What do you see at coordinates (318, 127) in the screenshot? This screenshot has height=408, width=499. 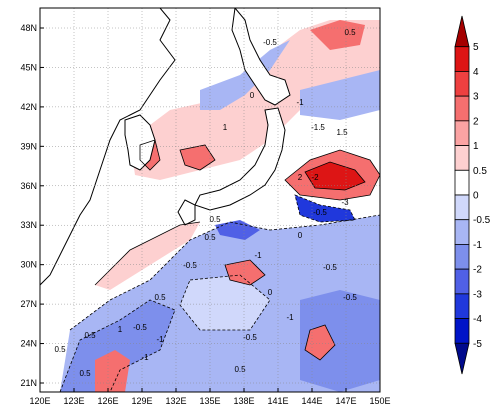 I see `contour-label: -1.5` at bounding box center [318, 127].